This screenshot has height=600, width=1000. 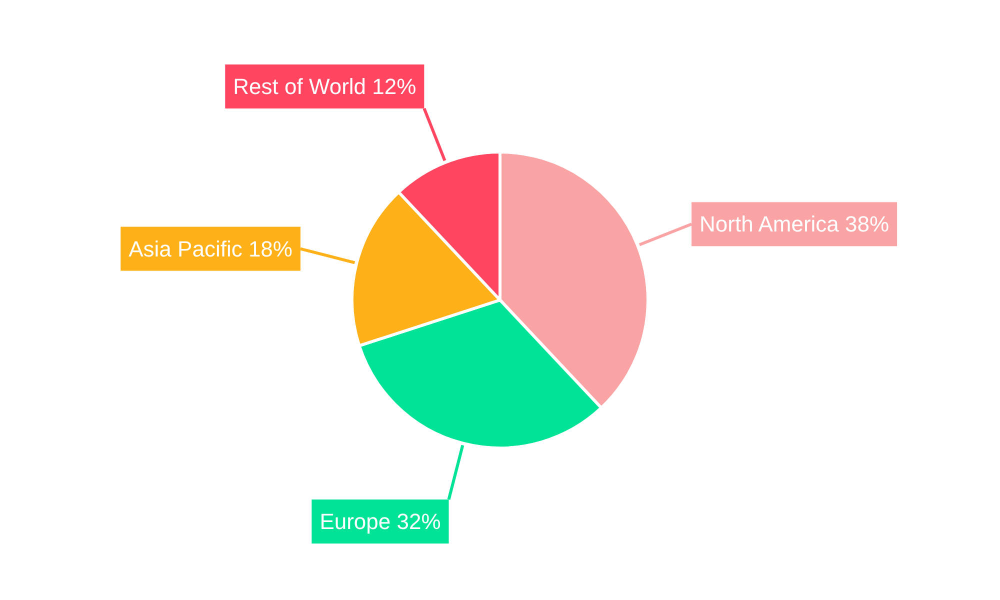 What do you see at coordinates (324, 86) in the screenshot?
I see `slice-label: Rest of World 12%` at bounding box center [324, 86].